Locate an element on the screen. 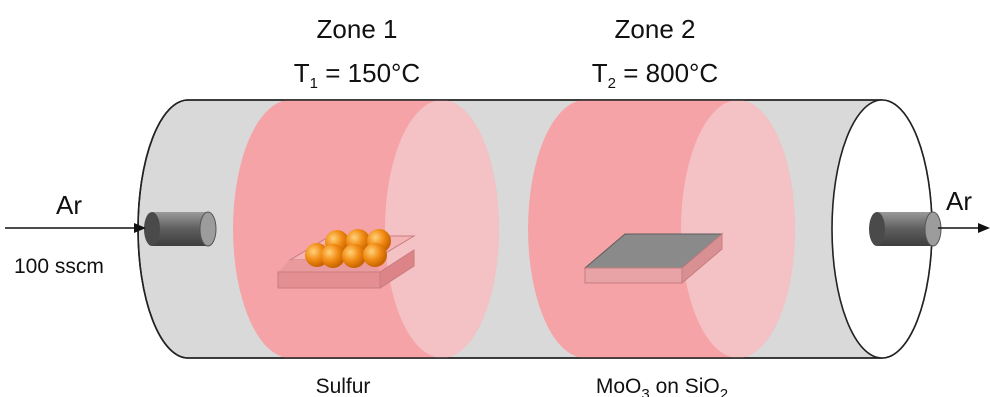 The height and width of the screenshot is (397, 990). zone-1-title: Zone 1 is located at coordinates (357, 29).